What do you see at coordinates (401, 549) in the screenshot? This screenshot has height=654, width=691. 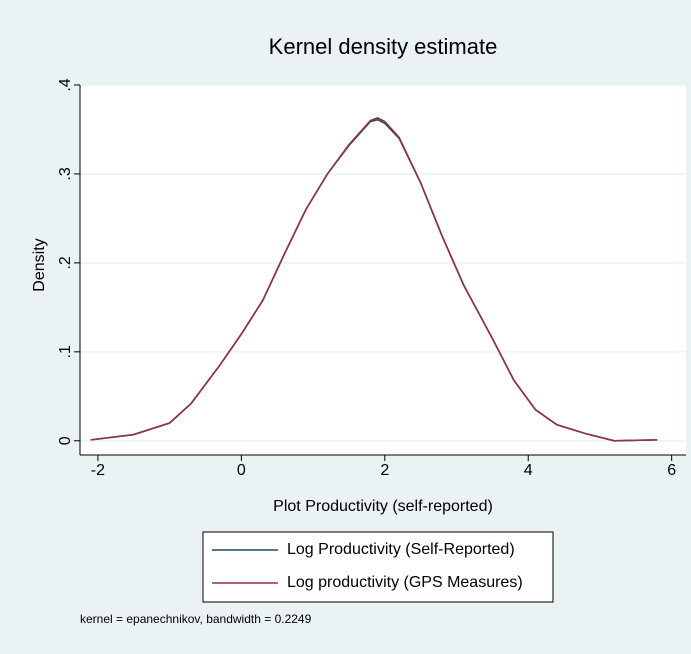 I see `legend-label: Log Productivity (Self-Reported)` at bounding box center [401, 549].